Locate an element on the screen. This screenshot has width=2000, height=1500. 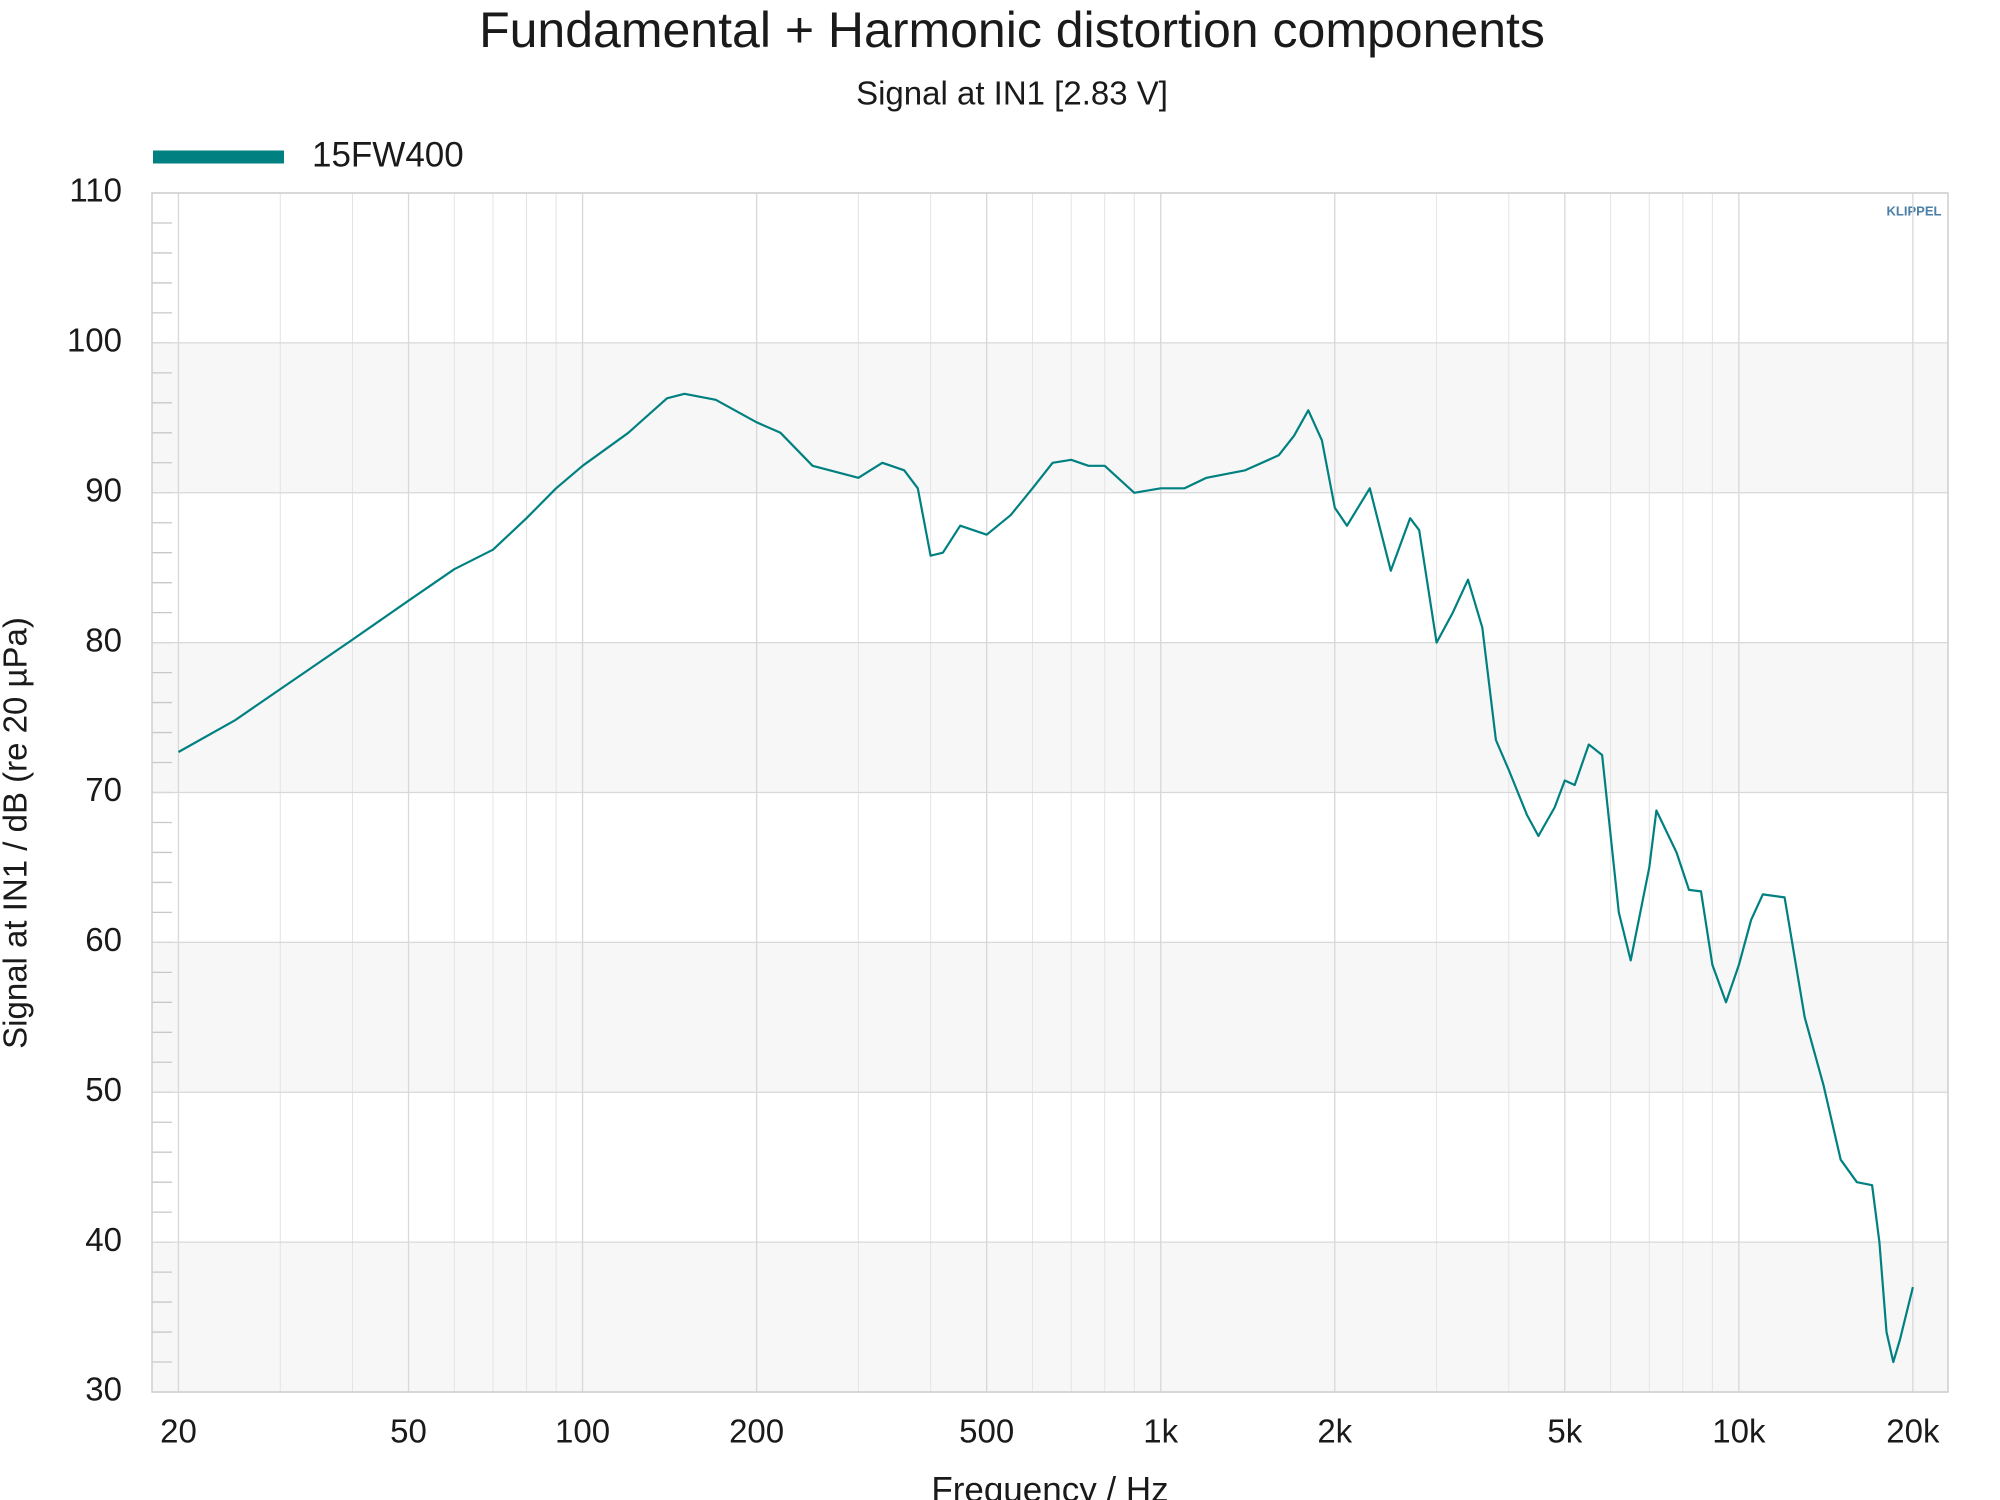
x-tick-label: 500 is located at coordinates (986, 1431).